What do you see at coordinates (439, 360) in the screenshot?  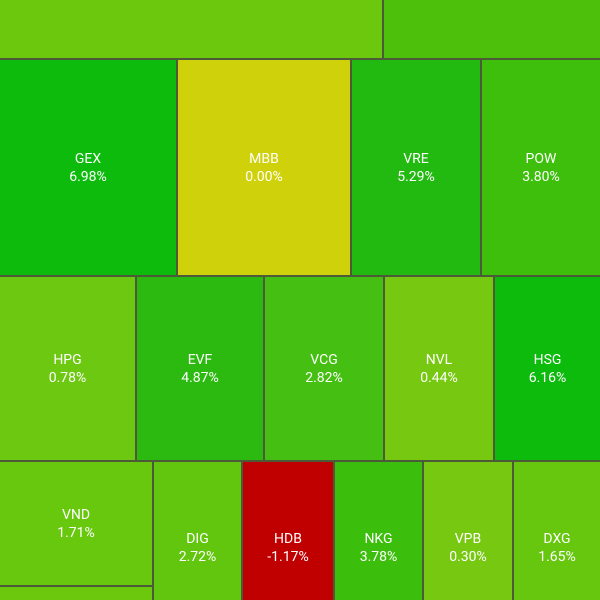 I see `ticker: NVL` at bounding box center [439, 360].